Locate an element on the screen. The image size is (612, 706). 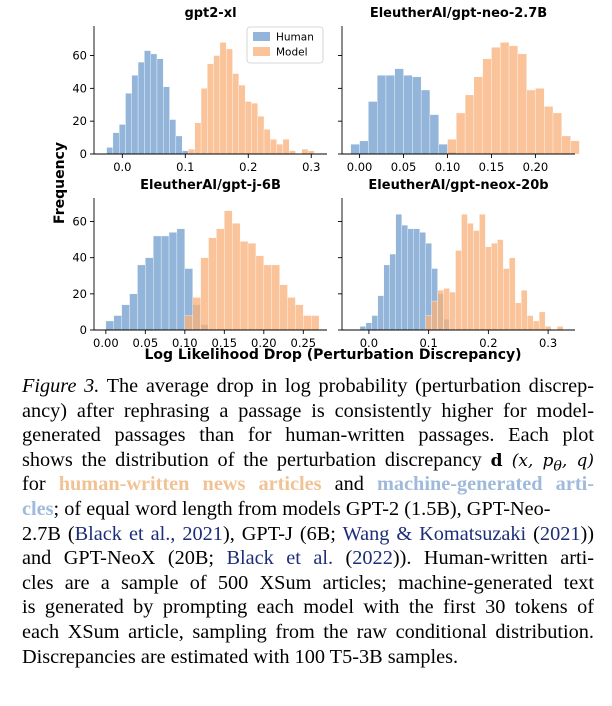
x-tick-label: 0.20 is located at coordinates (536, 167).